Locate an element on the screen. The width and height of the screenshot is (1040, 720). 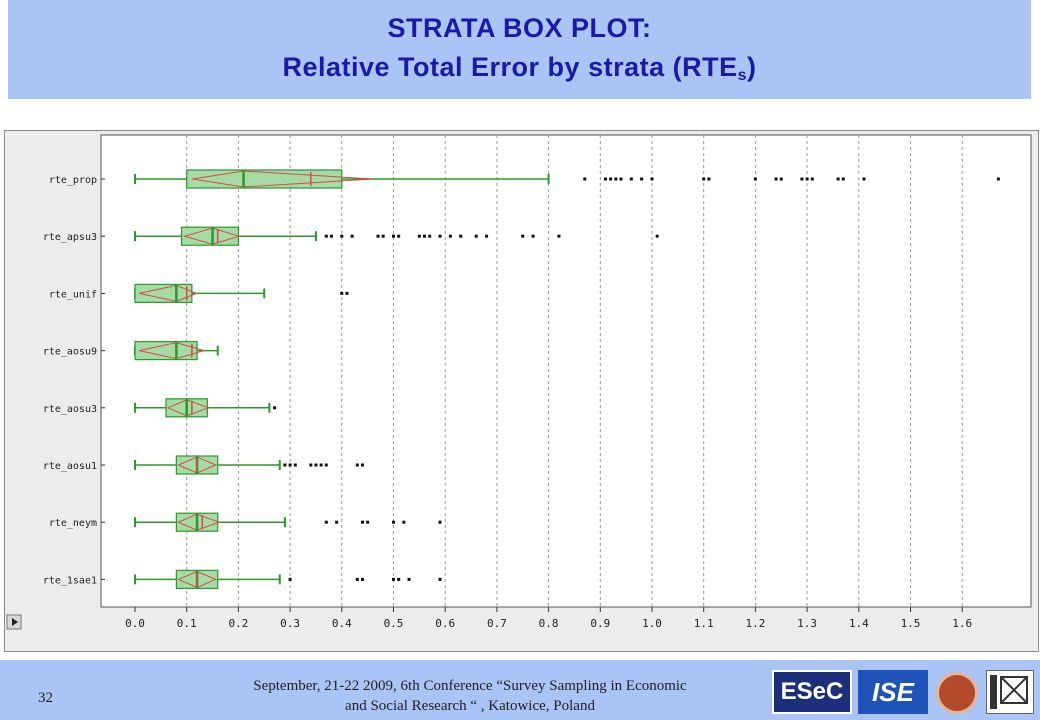
x-tick-label: 1.2 is located at coordinates (755, 623).